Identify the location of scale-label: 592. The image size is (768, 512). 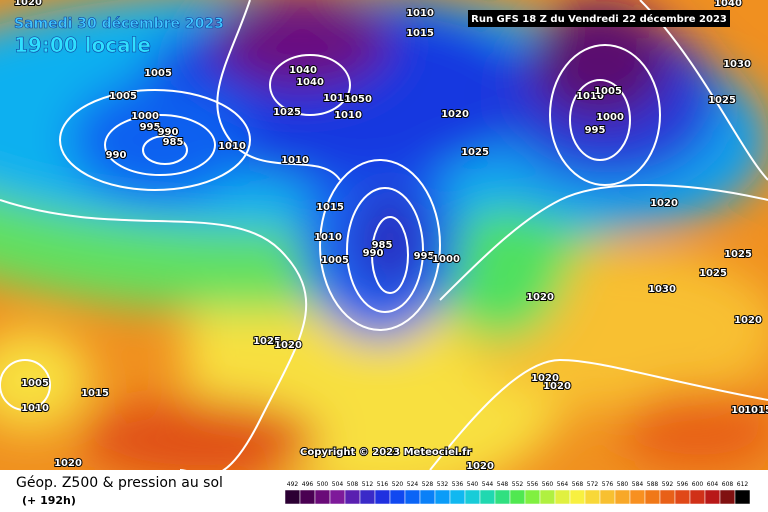
(668, 484).